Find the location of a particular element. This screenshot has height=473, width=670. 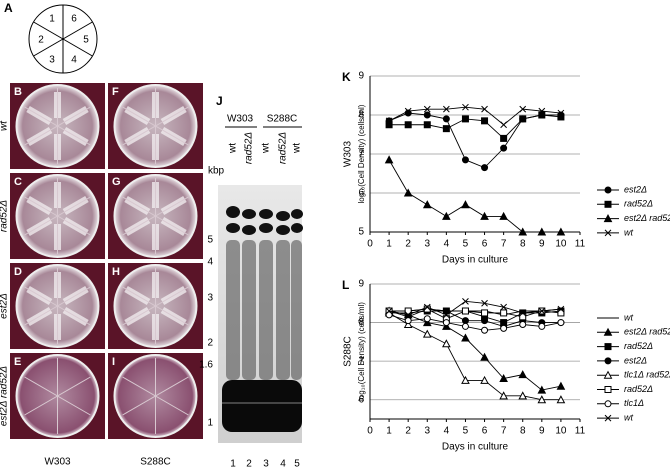

panel-label: L is located at coordinates (345, 285).